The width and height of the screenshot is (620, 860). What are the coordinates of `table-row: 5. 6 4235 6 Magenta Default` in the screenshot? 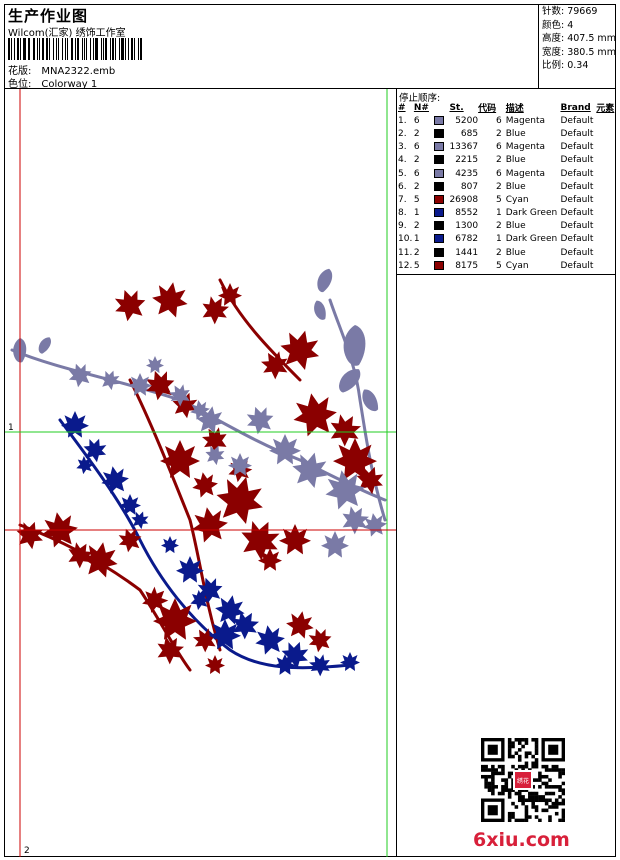 It's located at (509, 173).